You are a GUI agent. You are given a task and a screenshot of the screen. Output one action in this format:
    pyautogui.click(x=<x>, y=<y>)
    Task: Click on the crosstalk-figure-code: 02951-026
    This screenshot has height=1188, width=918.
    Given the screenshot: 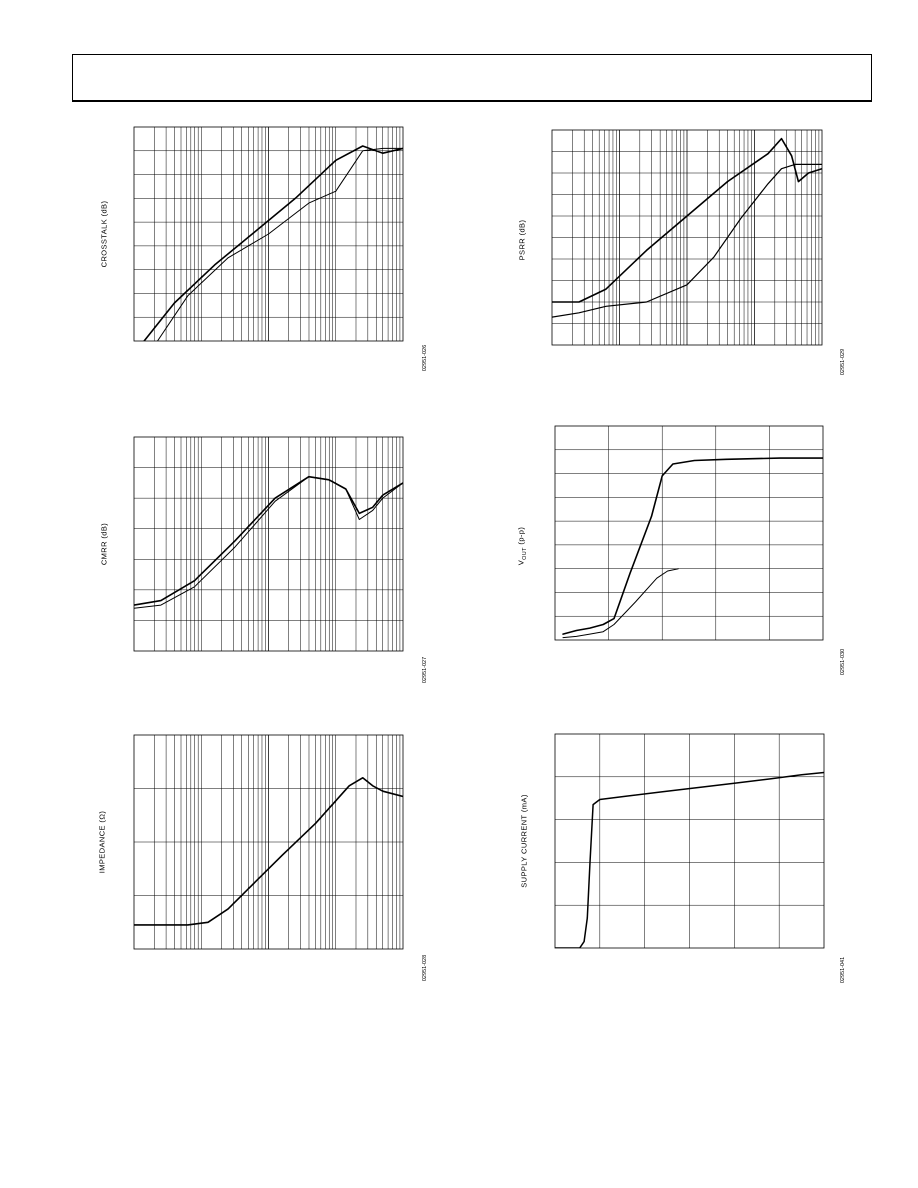 What is the action you would take?
    pyautogui.click(x=425, y=358)
    